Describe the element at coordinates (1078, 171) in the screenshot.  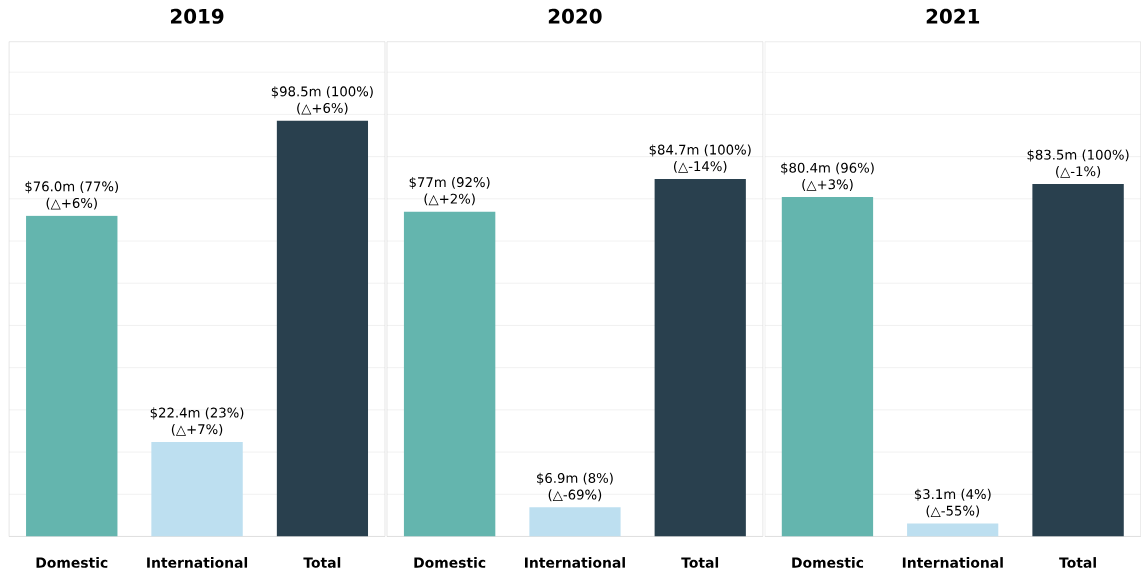
I see `annotation: (△-1%)` at that location.